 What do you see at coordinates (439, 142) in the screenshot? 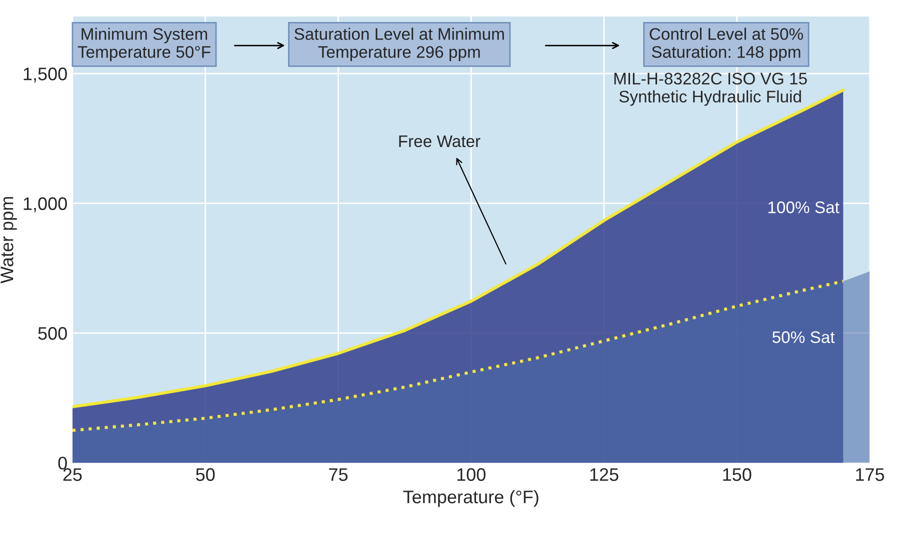
I see `annotation: Free Water` at bounding box center [439, 142].